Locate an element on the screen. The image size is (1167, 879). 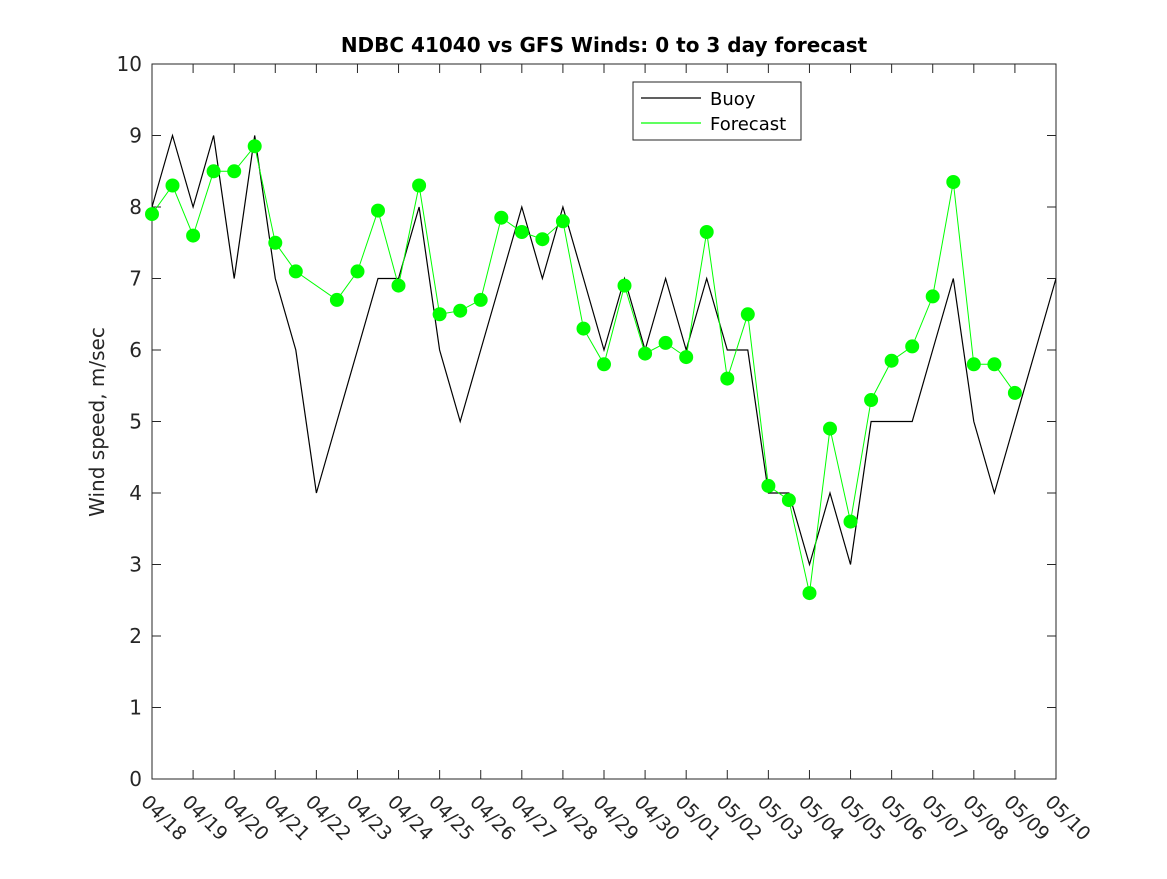
y-tick-label: 5 is located at coordinates (135, 422).